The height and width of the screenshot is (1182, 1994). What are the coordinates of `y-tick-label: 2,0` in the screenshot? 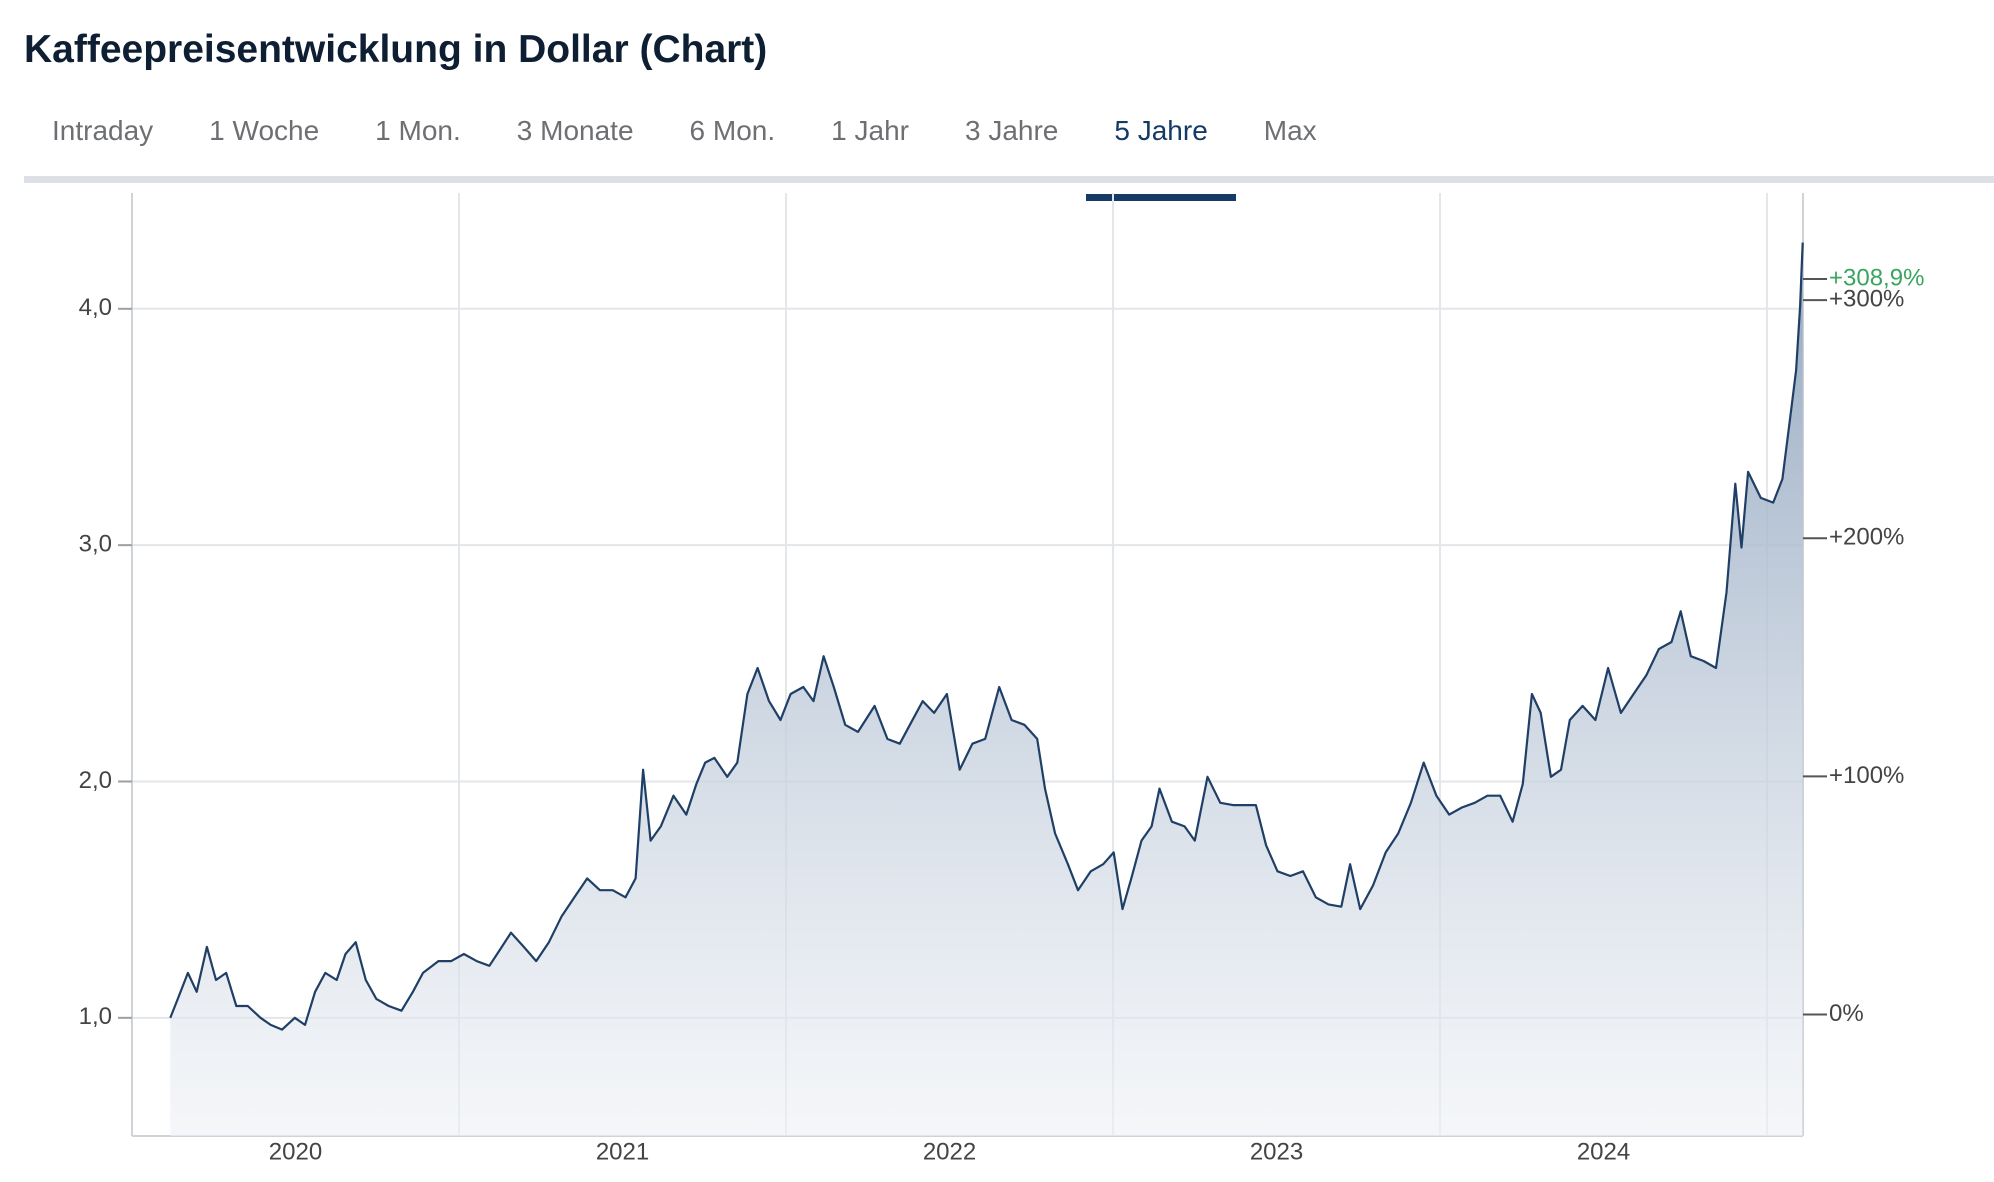 It's located at (95, 780).